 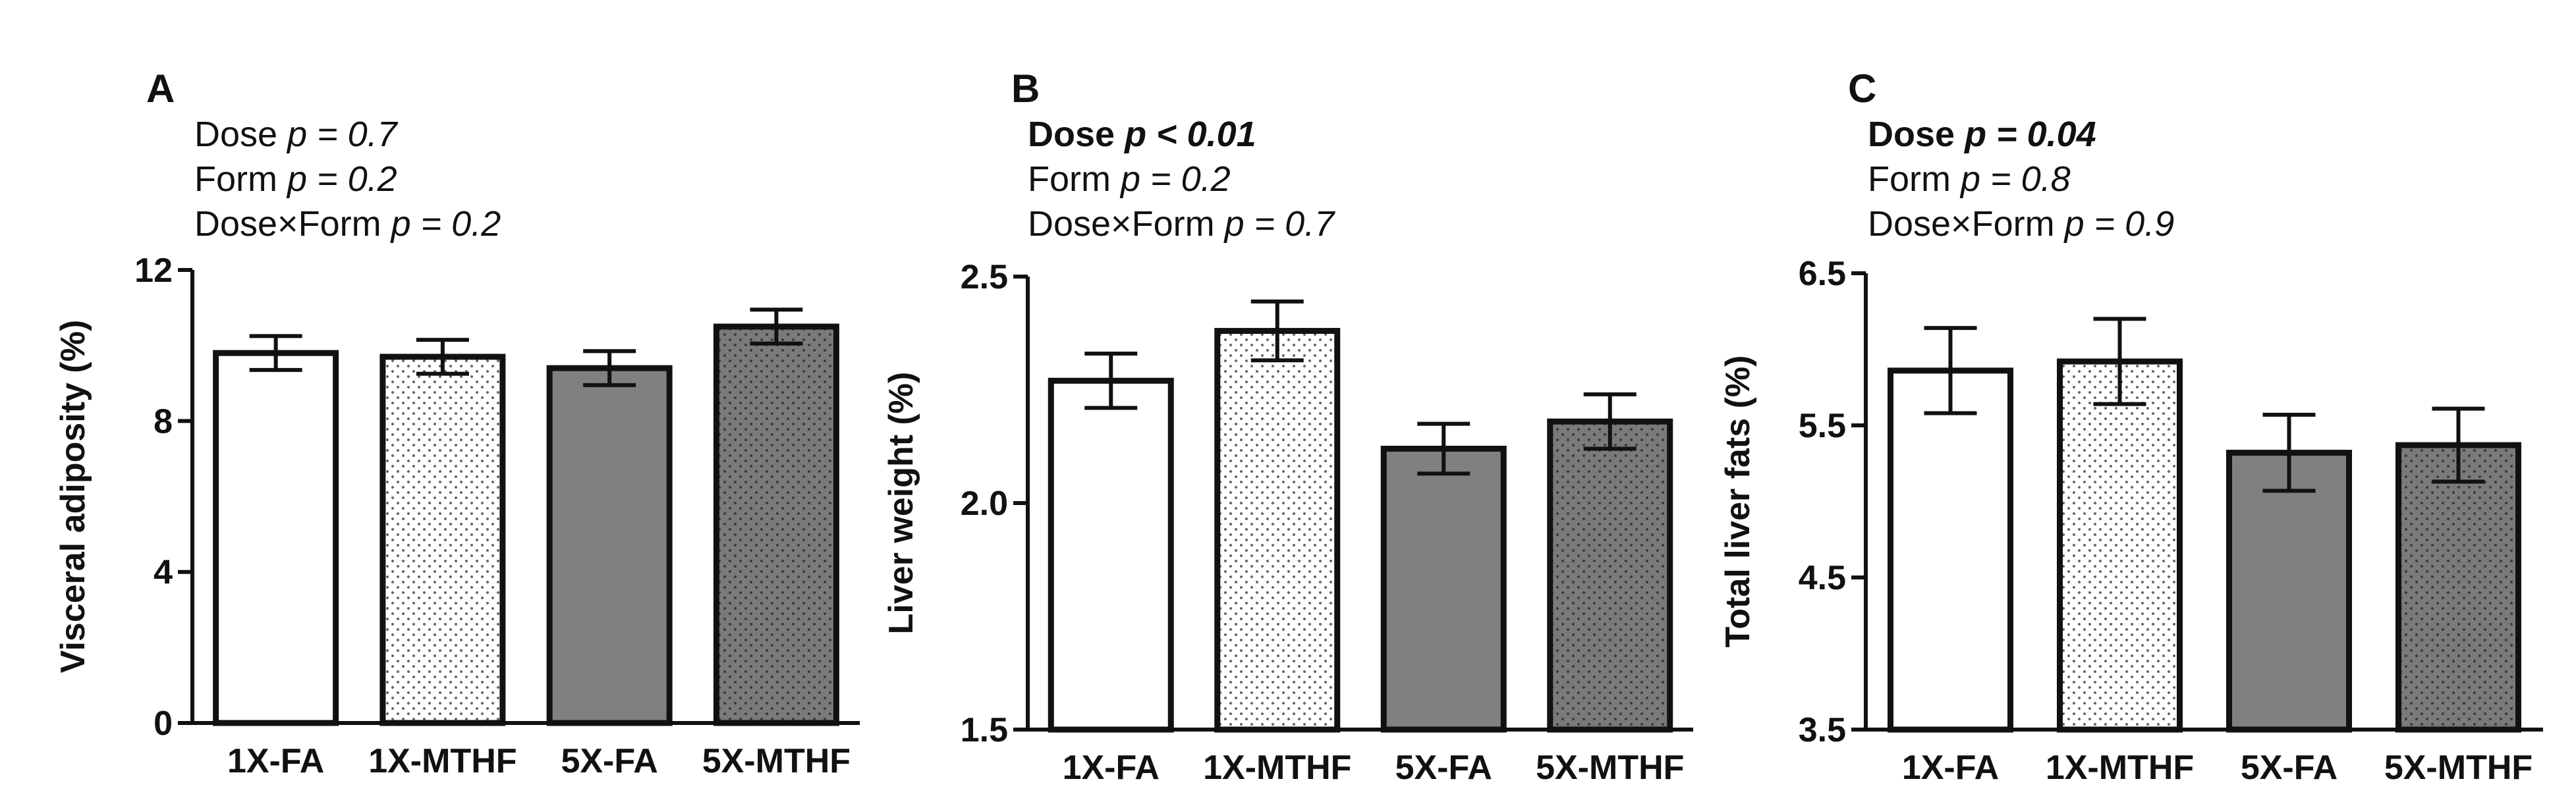 What do you see at coordinates (984, 277) in the screenshot?
I see `y-tick-label: 2.5` at bounding box center [984, 277].